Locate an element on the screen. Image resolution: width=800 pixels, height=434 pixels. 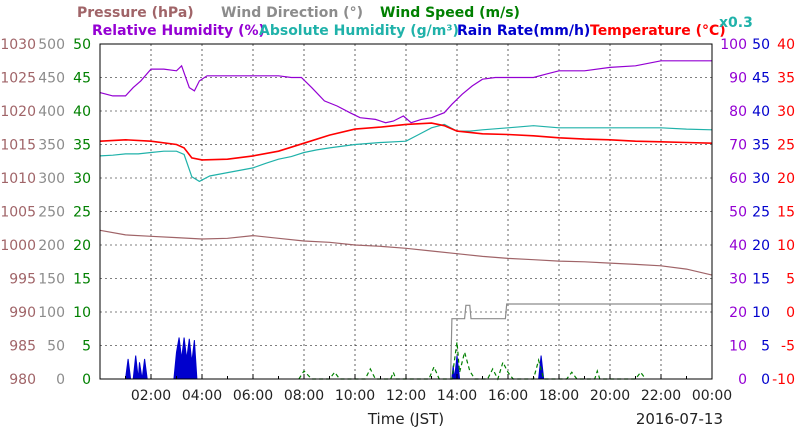
x-tick-label: 08:00 is located at coordinates (304, 396).